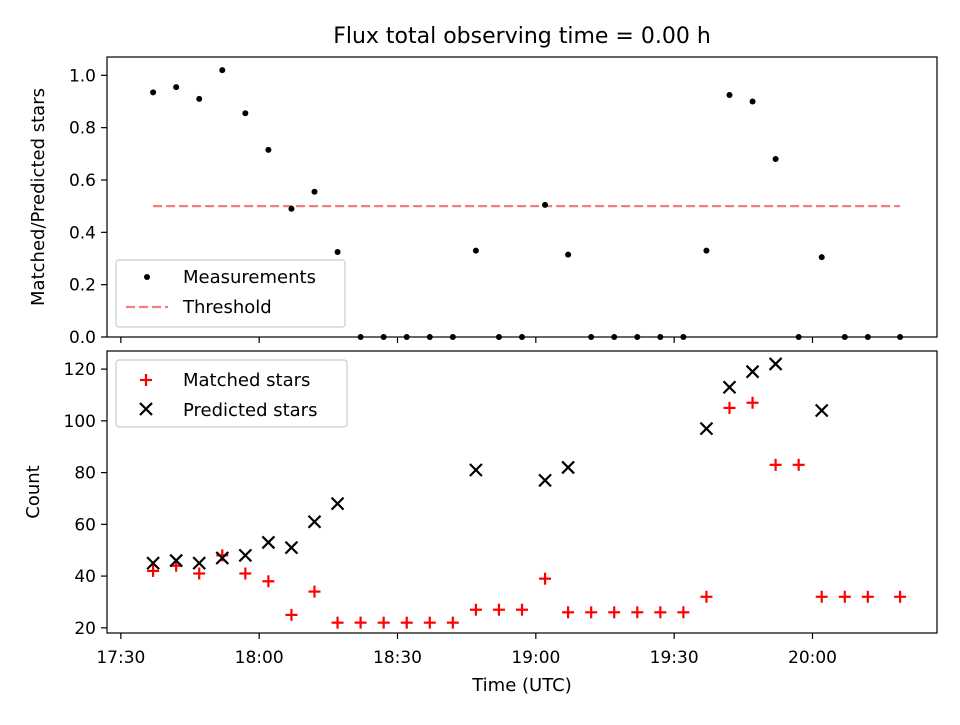 The width and height of the screenshot is (960, 725). What do you see at coordinates (521, 685) in the screenshot?
I see `bottom-x-axis-label: Time (UTC)` at bounding box center [521, 685].